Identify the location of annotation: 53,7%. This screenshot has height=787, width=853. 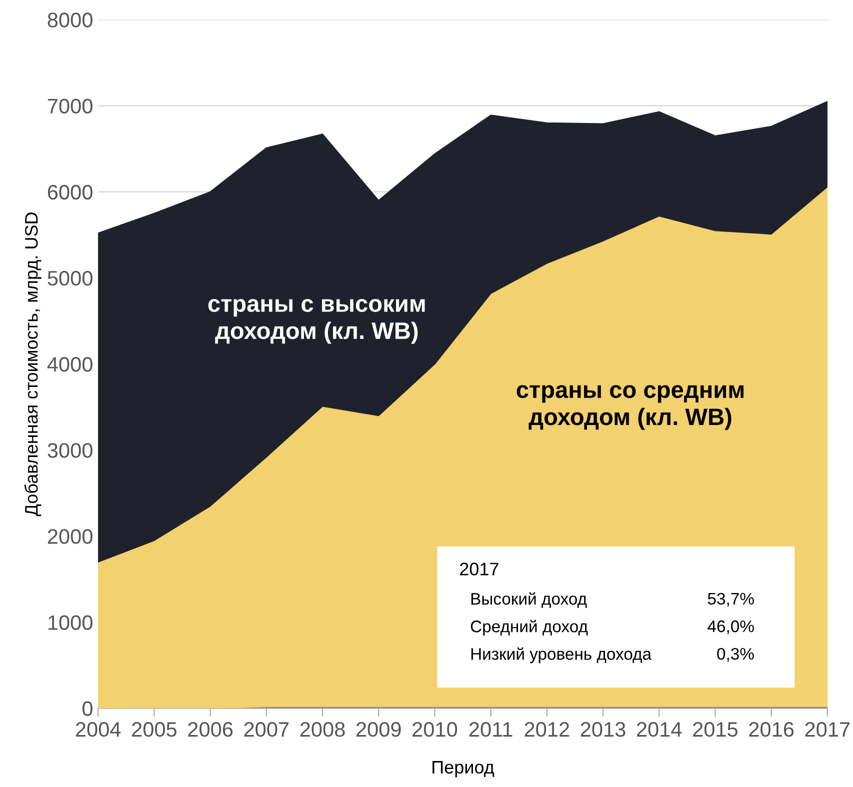
(731, 599).